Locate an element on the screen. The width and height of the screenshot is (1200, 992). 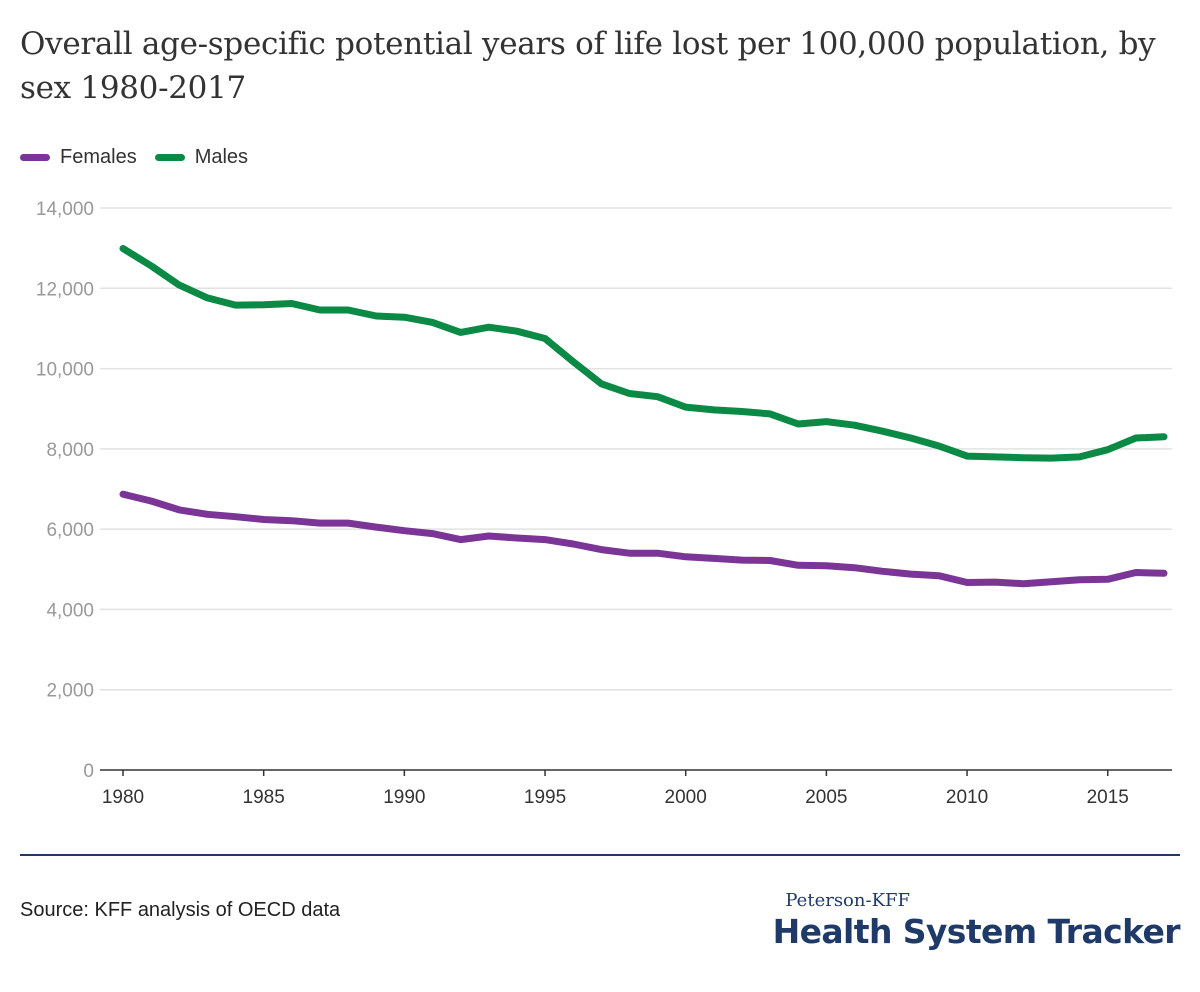
y-tick-label: 0 is located at coordinates (88, 771).